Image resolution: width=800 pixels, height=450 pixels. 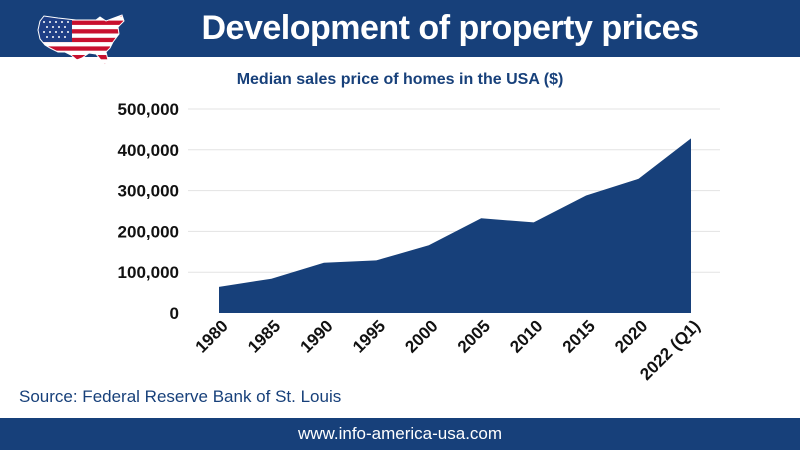 What do you see at coordinates (421, 336) in the screenshot?
I see `x-tick-label: 2000` at bounding box center [421, 336].